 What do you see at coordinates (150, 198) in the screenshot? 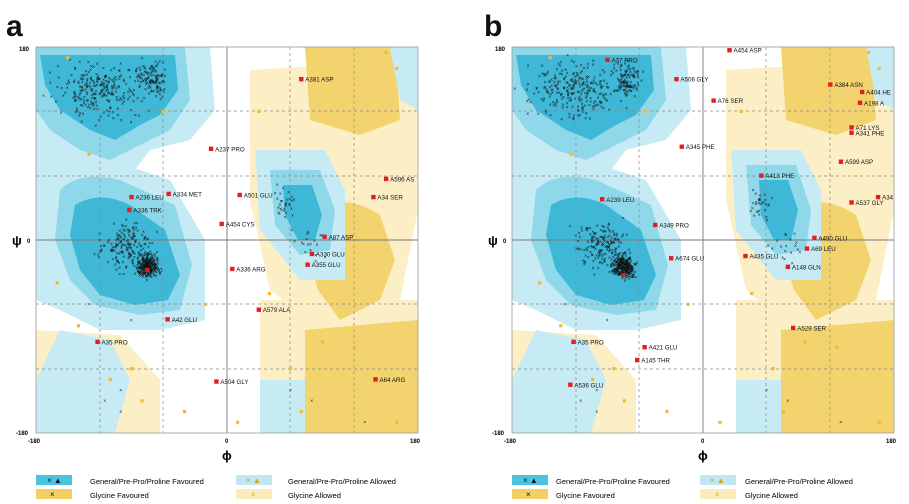
I see `outlier-label: A236 LEU` at bounding box center [150, 198].